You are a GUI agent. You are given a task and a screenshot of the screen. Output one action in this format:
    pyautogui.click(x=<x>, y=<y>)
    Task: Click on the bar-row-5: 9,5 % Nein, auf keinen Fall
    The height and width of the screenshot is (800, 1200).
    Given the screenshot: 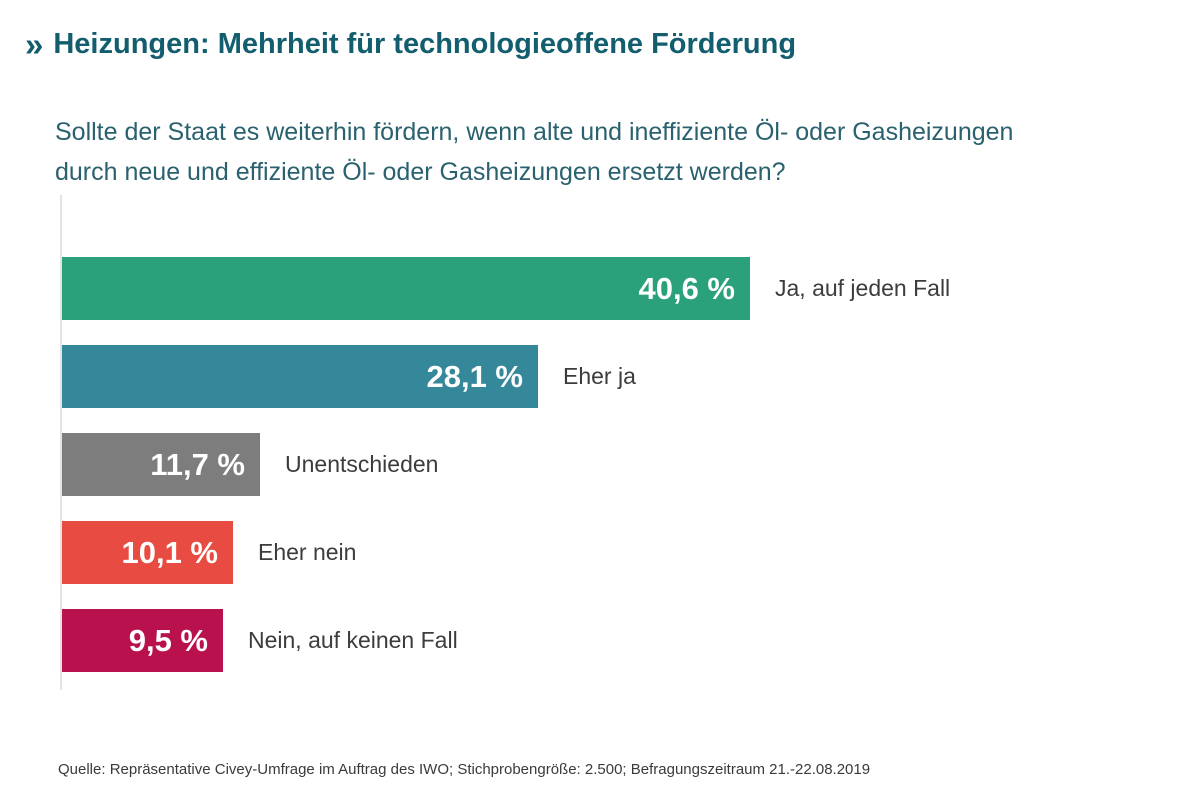 What is the action you would take?
    pyautogui.click(x=506, y=640)
    